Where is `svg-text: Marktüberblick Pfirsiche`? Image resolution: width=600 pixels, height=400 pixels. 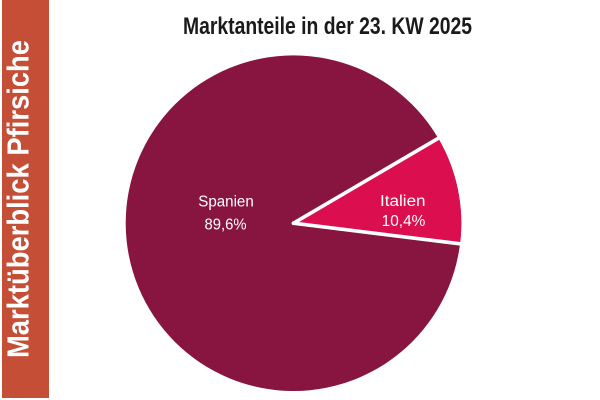
svg-text: Marktüberblick Pfirsiche is located at coordinates (18, 199).